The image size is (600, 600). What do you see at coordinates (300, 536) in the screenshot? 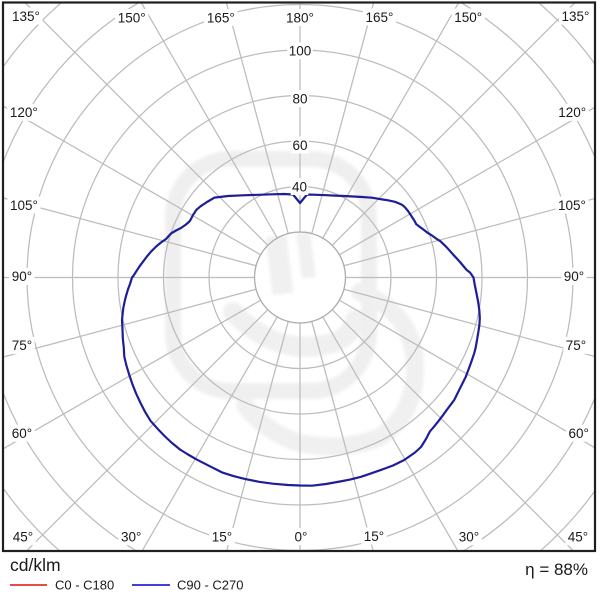
I see `svg-text: 0°` at bounding box center [300, 536].